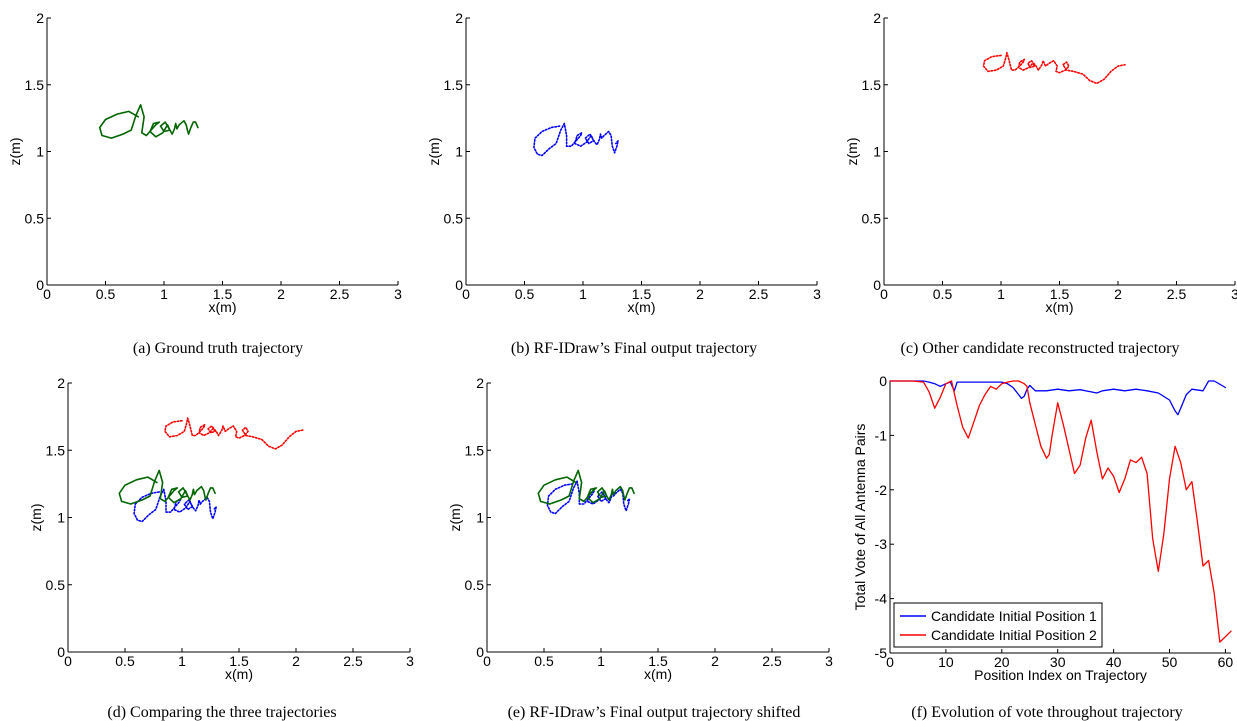 This screenshot has height=721, width=1237. What do you see at coordinates (881, 490) in the screenshot?
I see `y-tick-label: -2` at bounding box center [881, 490].